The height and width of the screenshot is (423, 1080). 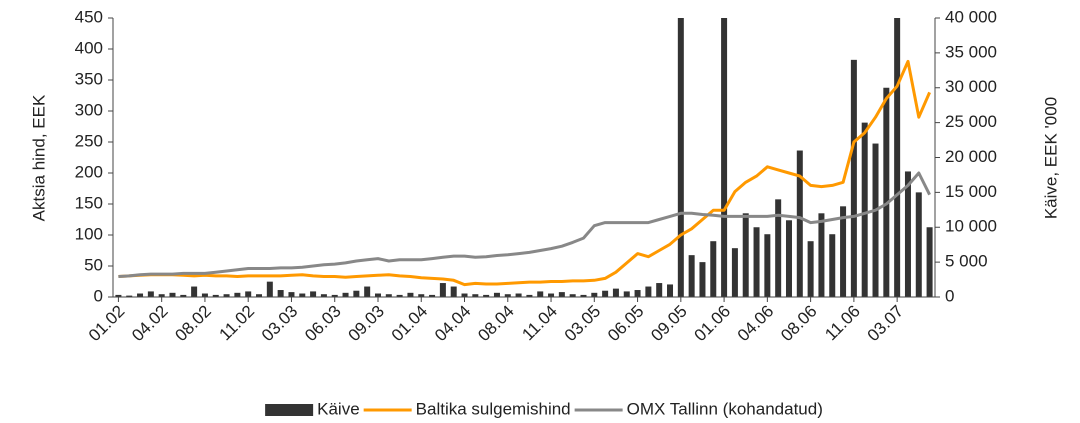 What do you see at coordinates (971, 16) in the screenshot?
I see `y2-tick-label: 40 000` at bounding box center [971, 16].